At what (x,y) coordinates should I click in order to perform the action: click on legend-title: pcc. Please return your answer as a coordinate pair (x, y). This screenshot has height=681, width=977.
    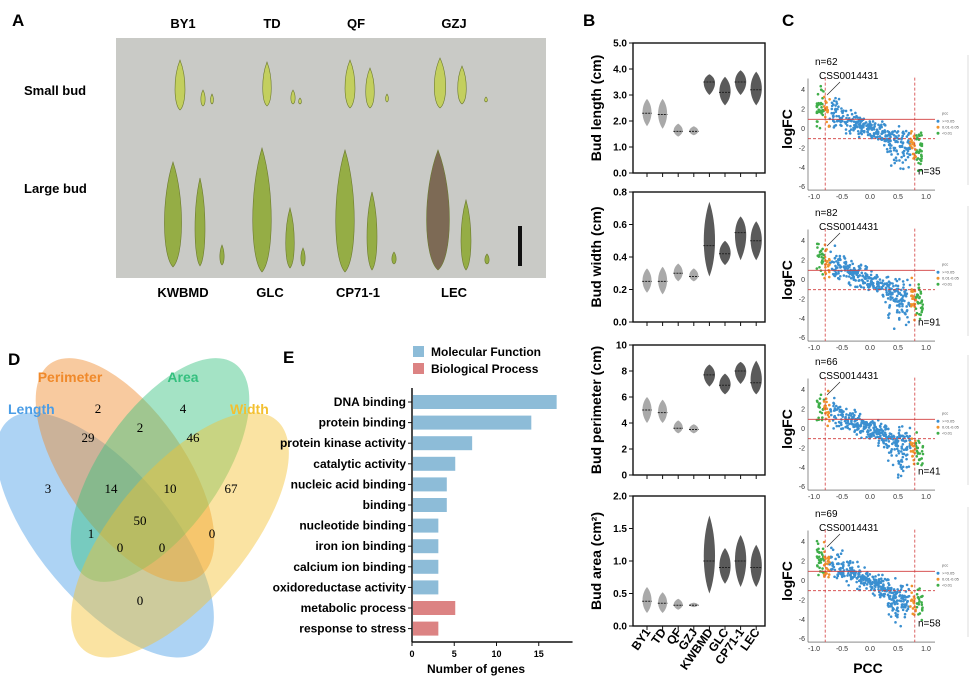
    Looking at the image, I should click on (945, 564).